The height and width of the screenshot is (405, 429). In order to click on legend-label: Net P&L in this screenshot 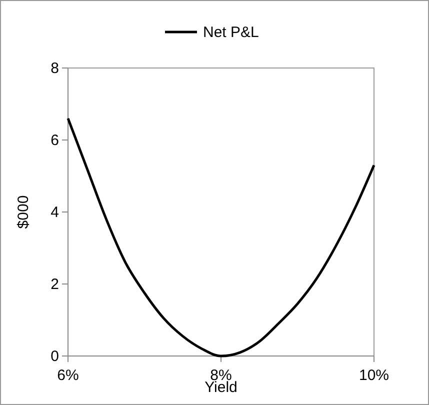, I will do `click(231, 32)`.